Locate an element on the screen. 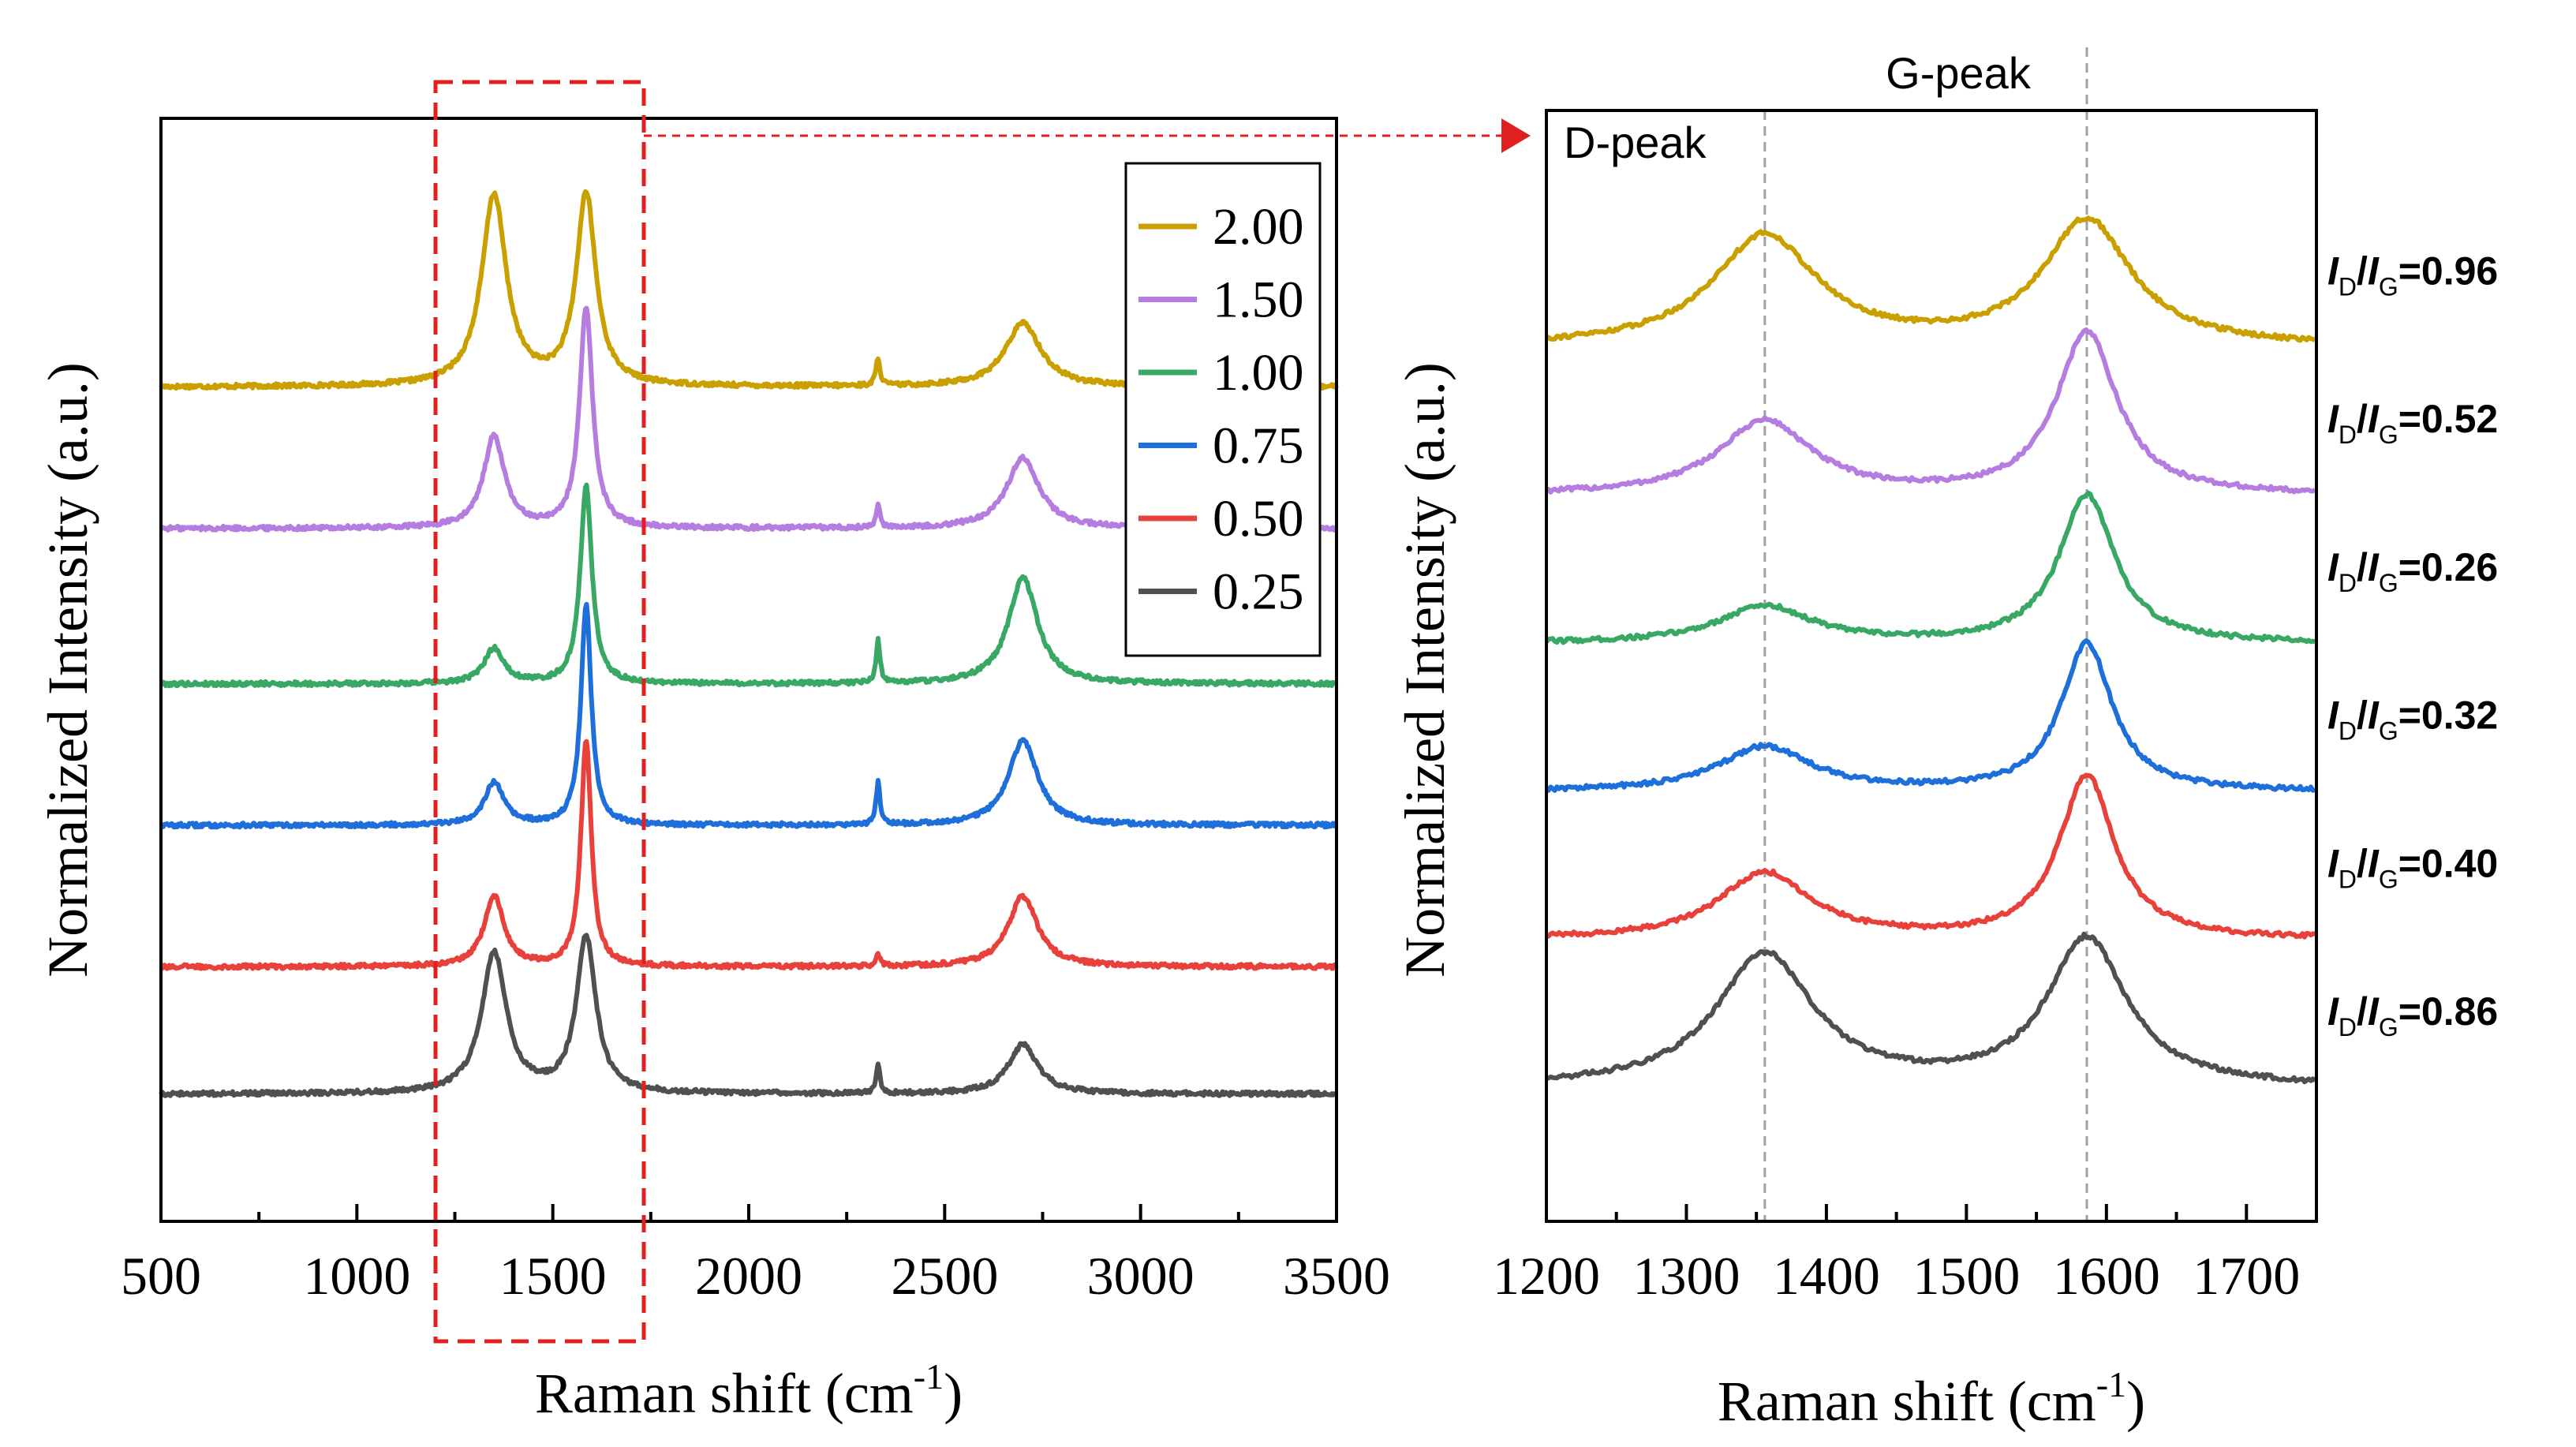 The width and height of the screenshot is (2576, 1447). legend-box is located at coordinates (1223, 410).